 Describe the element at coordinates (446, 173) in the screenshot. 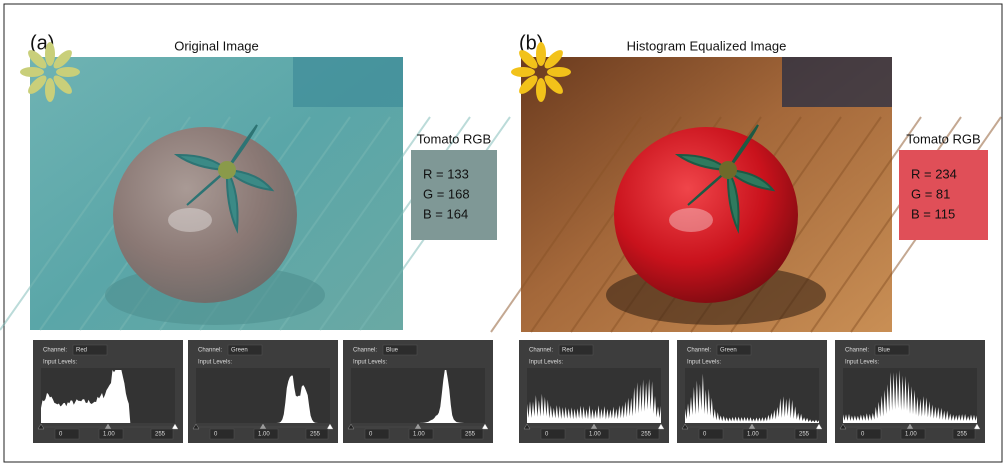

I see `rgb-value: R = 133` at that location.